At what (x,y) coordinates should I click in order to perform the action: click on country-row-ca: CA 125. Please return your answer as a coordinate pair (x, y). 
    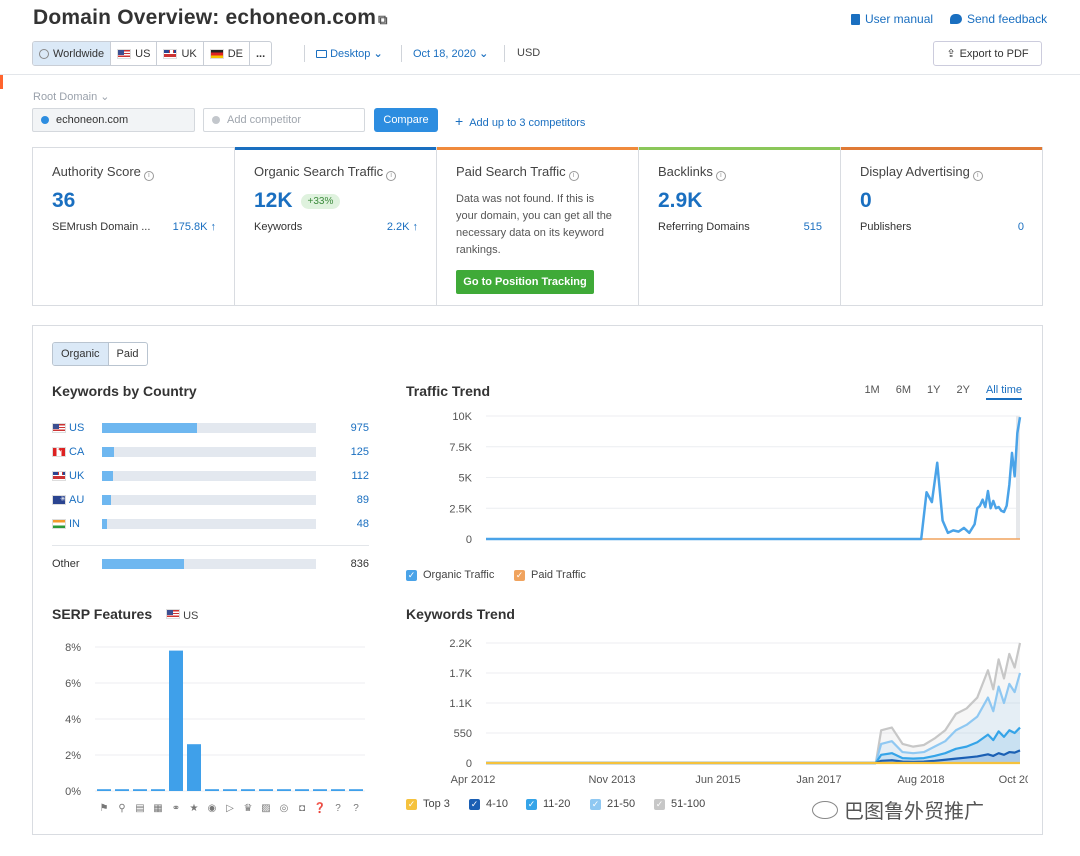
    Looking at the image, I should click on (210, 452).